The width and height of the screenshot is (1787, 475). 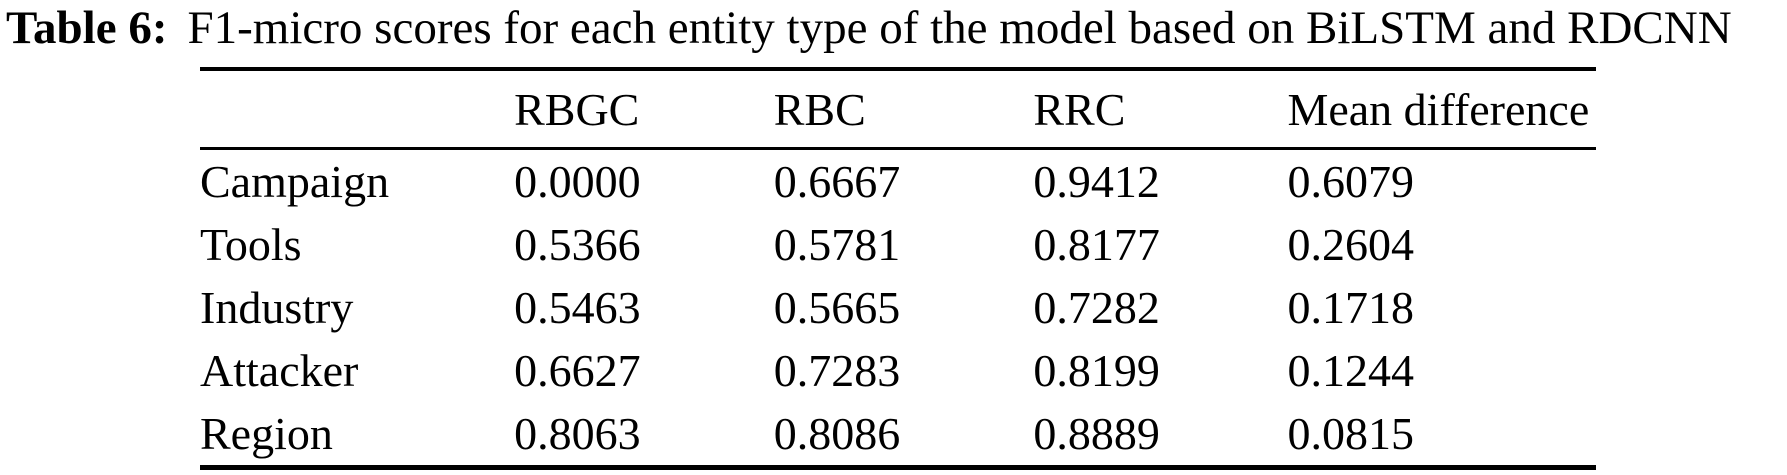 What do you see at coordinates (357, 109) in the screenshot?
I see `header-entity` at bounding box center [357, 109].